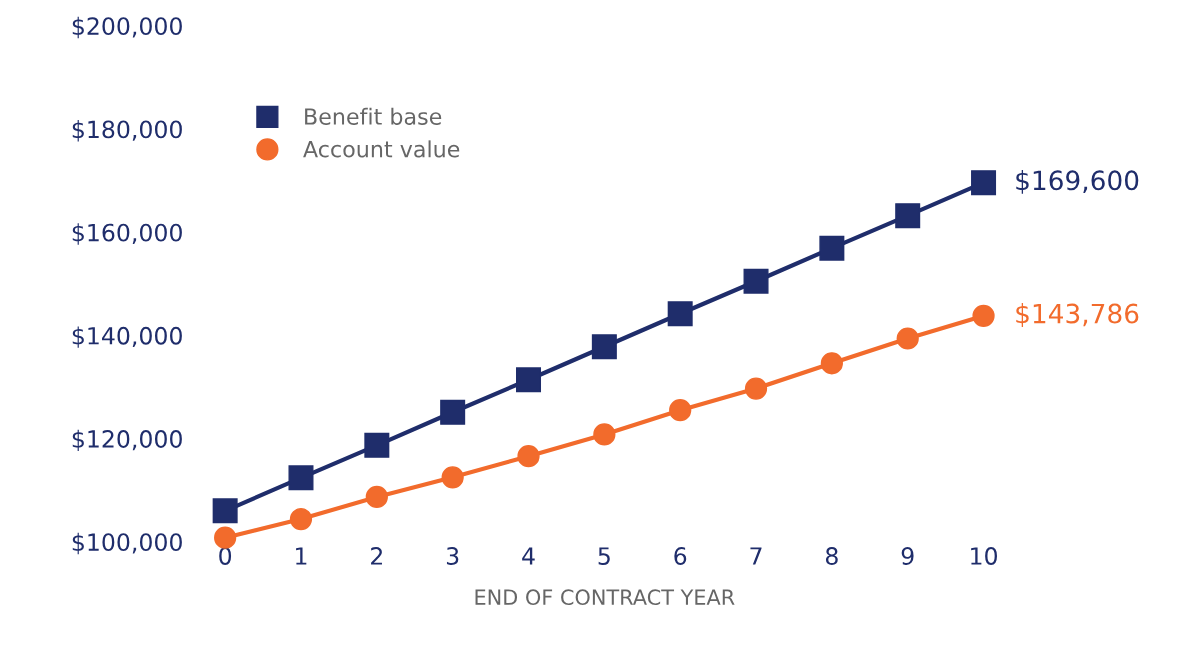  I want to click on x-tick-label: 9, so click(907, 556).